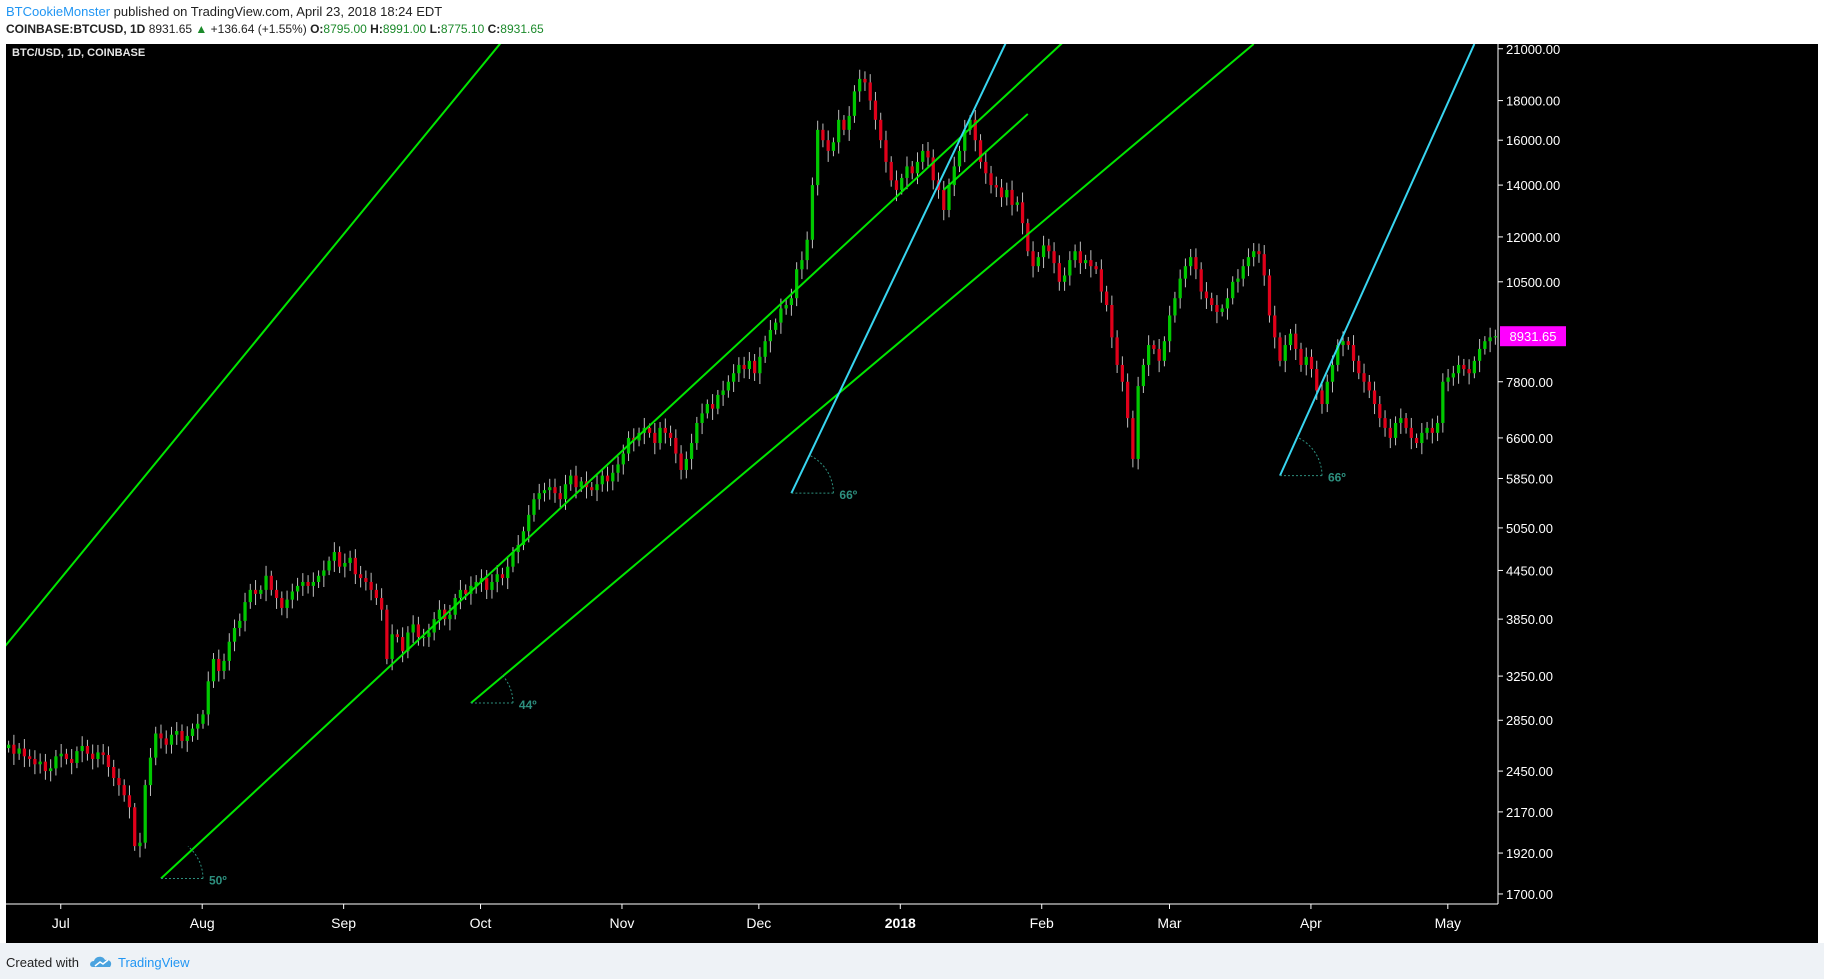  Describe the element at coordinates (76, 29) in the screenshot. I see `symbol-label: COINBASE:BTCUSD, 1D` at that location.